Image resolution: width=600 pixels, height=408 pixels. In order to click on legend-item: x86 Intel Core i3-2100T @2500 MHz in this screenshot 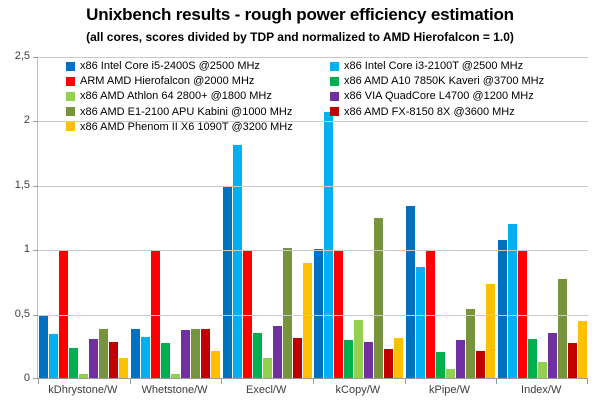, I will do `click(426, 66)`.